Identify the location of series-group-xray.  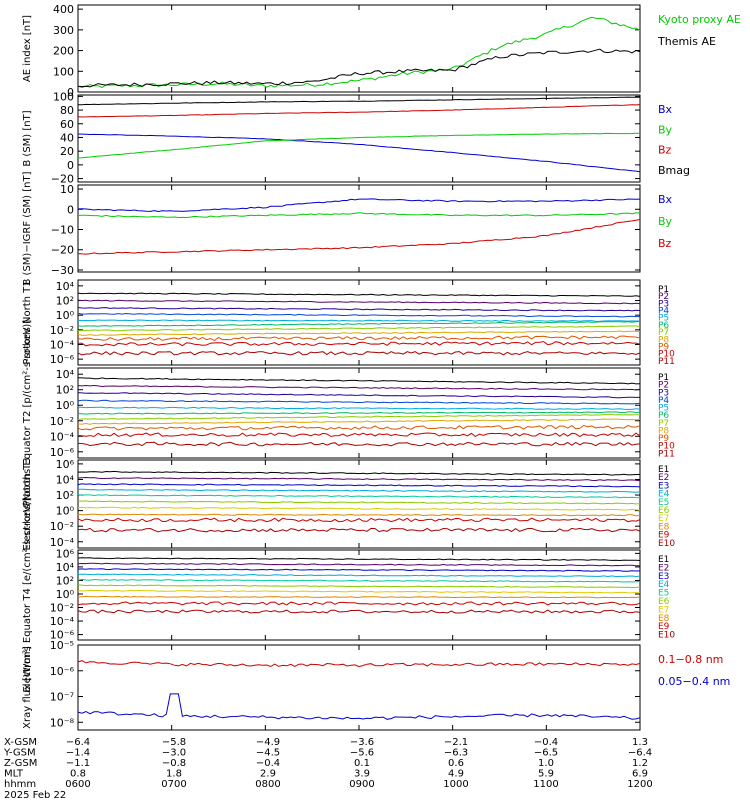
(359, 690).